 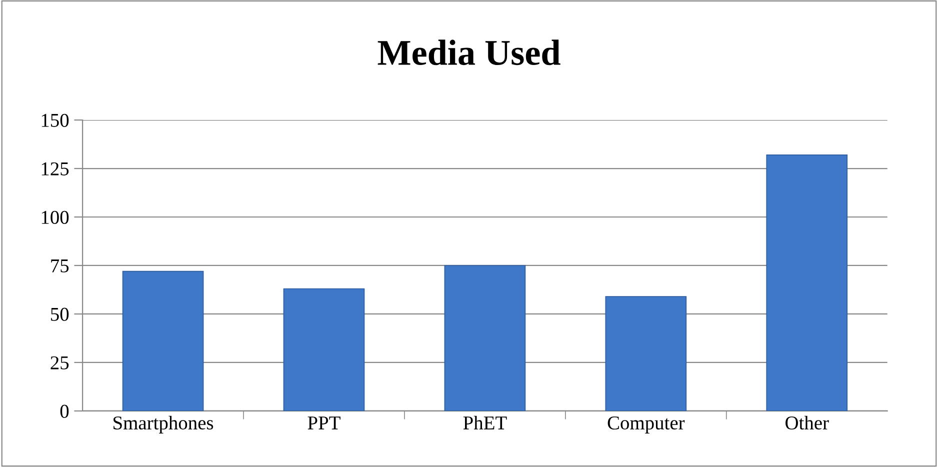 I want to click on chart-title: Media Used, so click(x=469, y=53).